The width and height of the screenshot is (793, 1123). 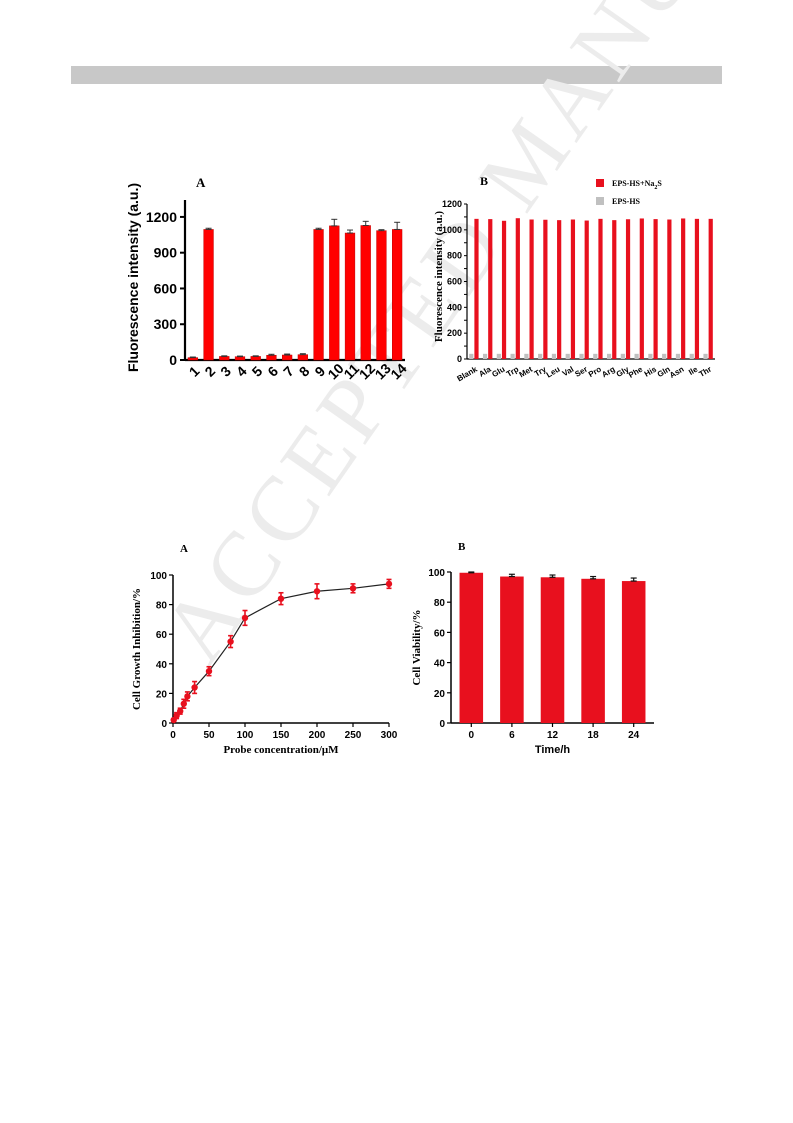 I want to click on x-axis-label: Probe concentration/μM, so click(x=281, y=750).